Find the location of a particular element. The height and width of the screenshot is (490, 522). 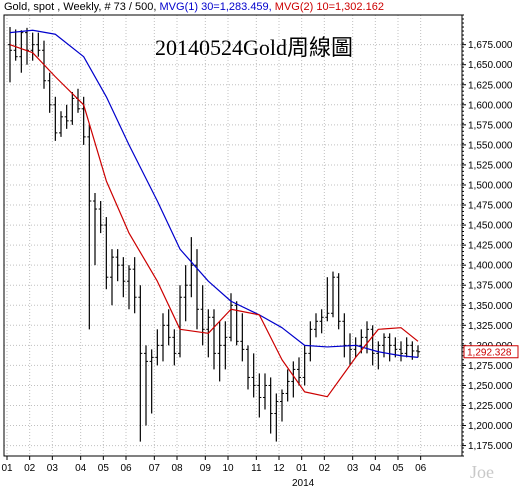

y-tick-label: 1,675.000 is located at coordinates (490, 45).